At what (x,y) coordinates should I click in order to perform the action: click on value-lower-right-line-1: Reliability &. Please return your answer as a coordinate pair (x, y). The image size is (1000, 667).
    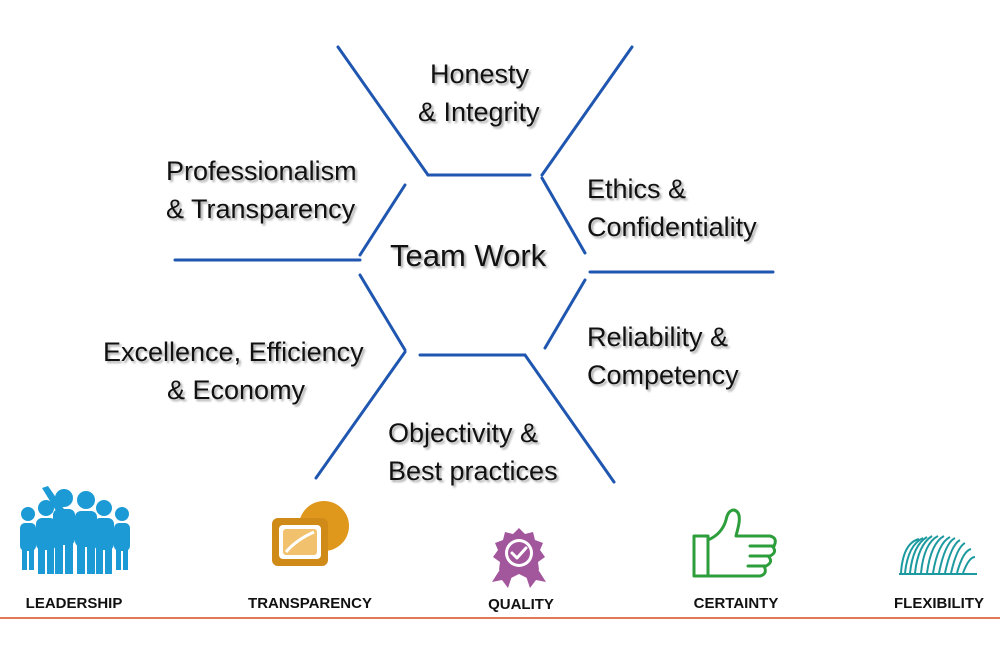
    Looking at the image, I should click on (658, 337).